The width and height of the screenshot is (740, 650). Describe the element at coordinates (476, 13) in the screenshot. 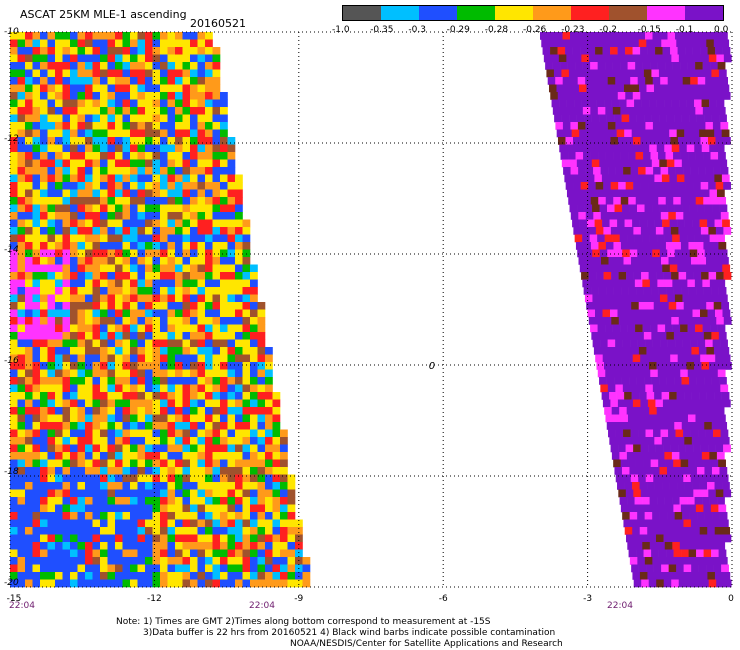

I see `colorbar-swatch` at that location.